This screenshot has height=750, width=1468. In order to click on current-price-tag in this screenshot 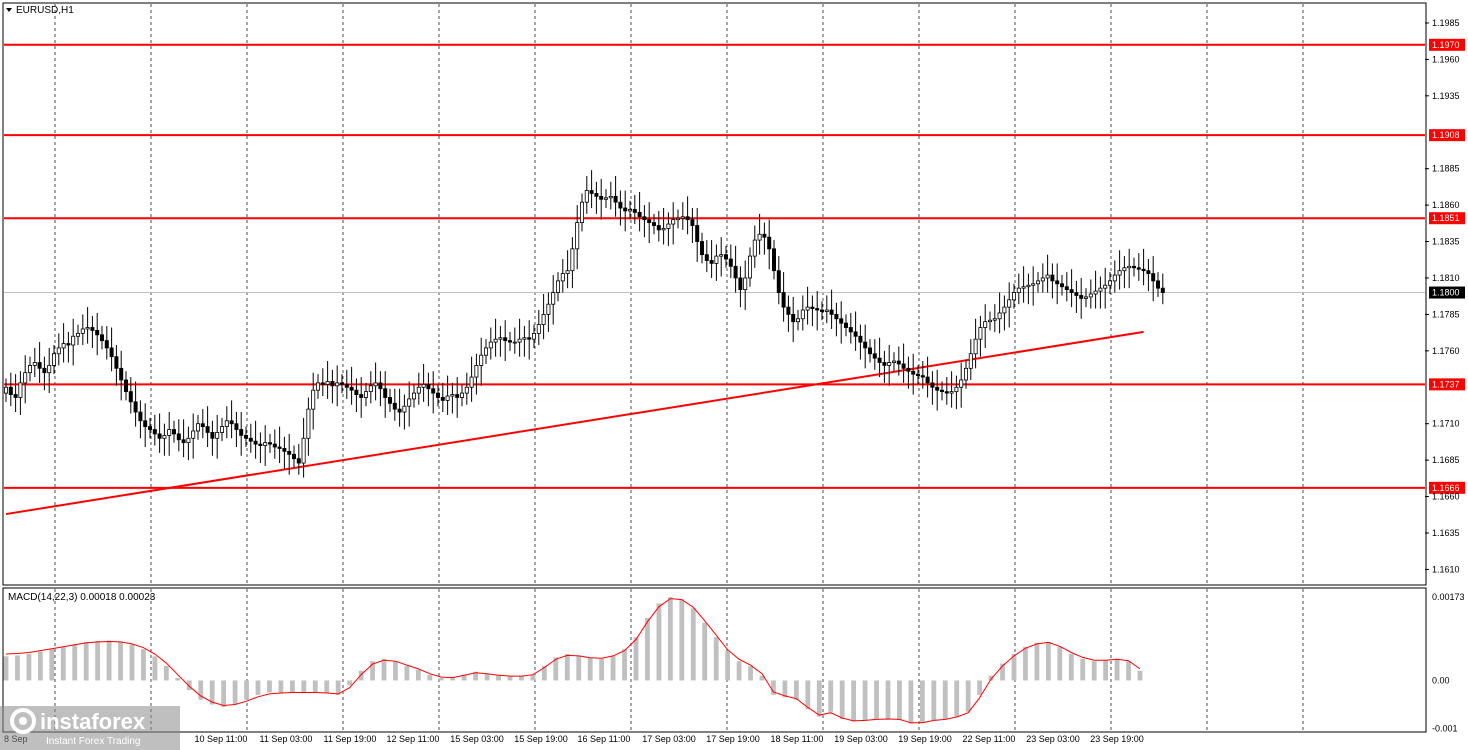, I will do `click(1447, 292)`.